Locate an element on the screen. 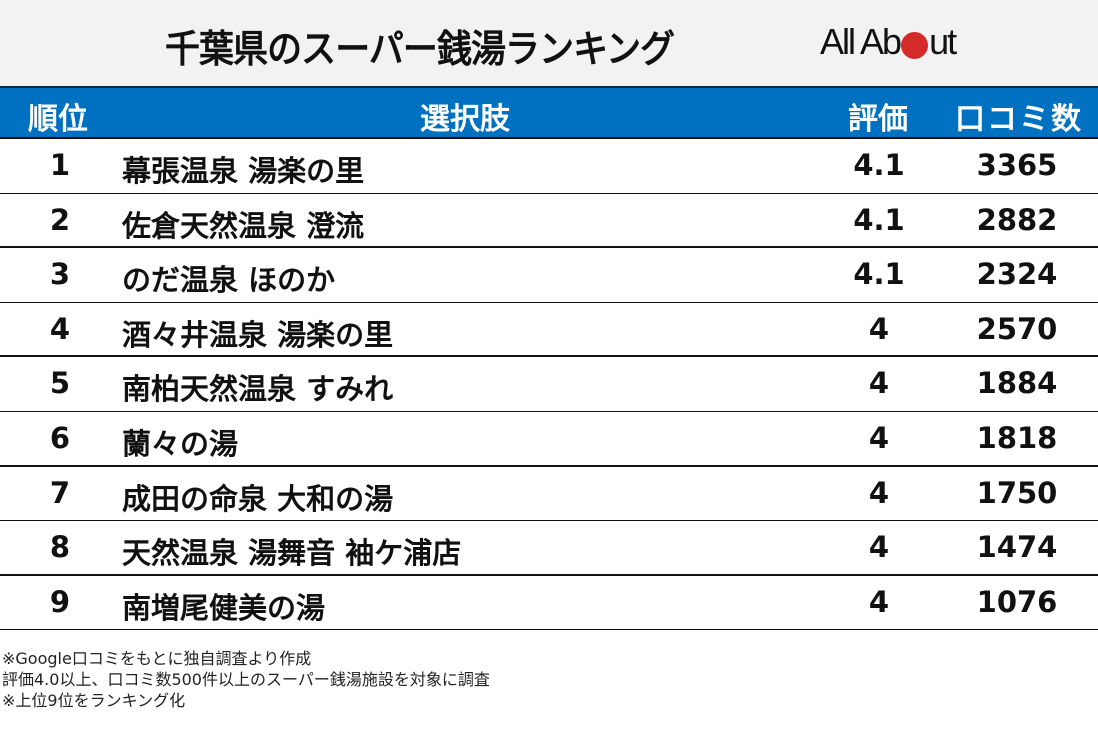 The height and width of the screenshot is (741, 1098). name-cell: 成田の命泉 大和の湯 is located at coordinates (258, 498).